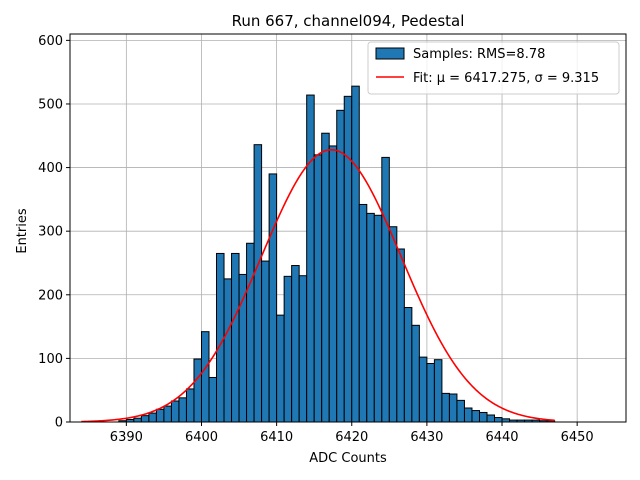  I want to click on y-tick-label: 500, so click(50, 104).